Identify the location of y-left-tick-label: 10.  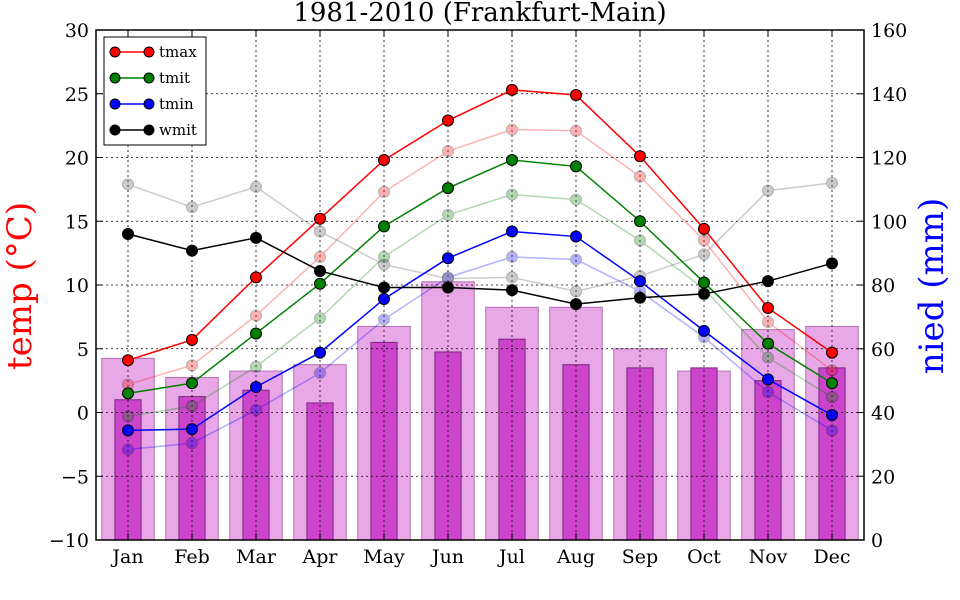
(77, 286).